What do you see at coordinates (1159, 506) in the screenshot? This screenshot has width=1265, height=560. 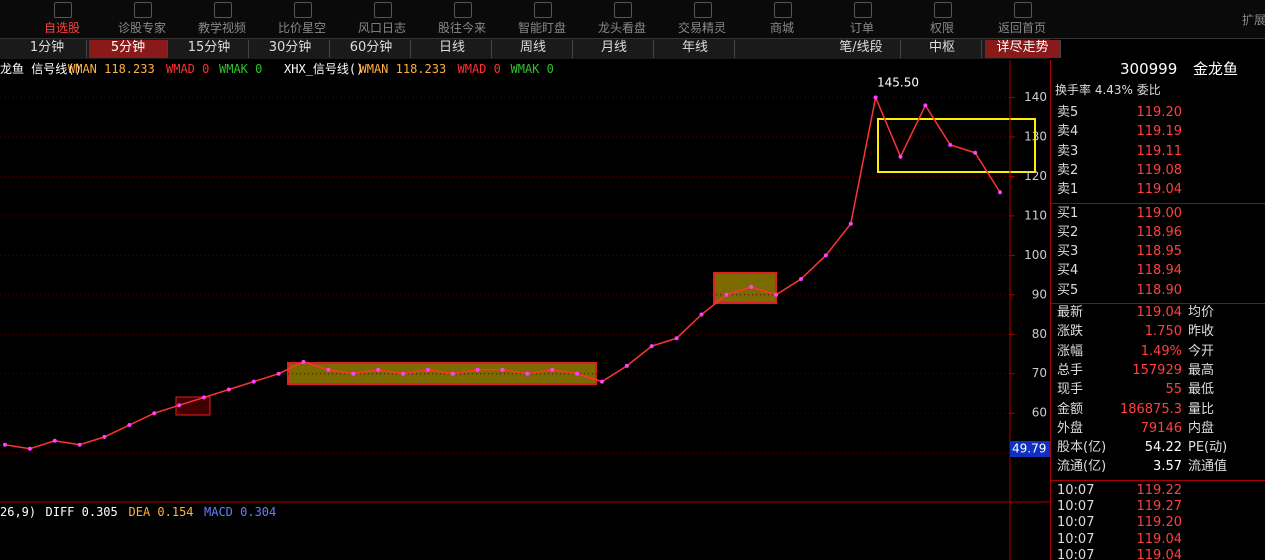 I see `tick-price: 119.27` at bounding box center [1159, 506].